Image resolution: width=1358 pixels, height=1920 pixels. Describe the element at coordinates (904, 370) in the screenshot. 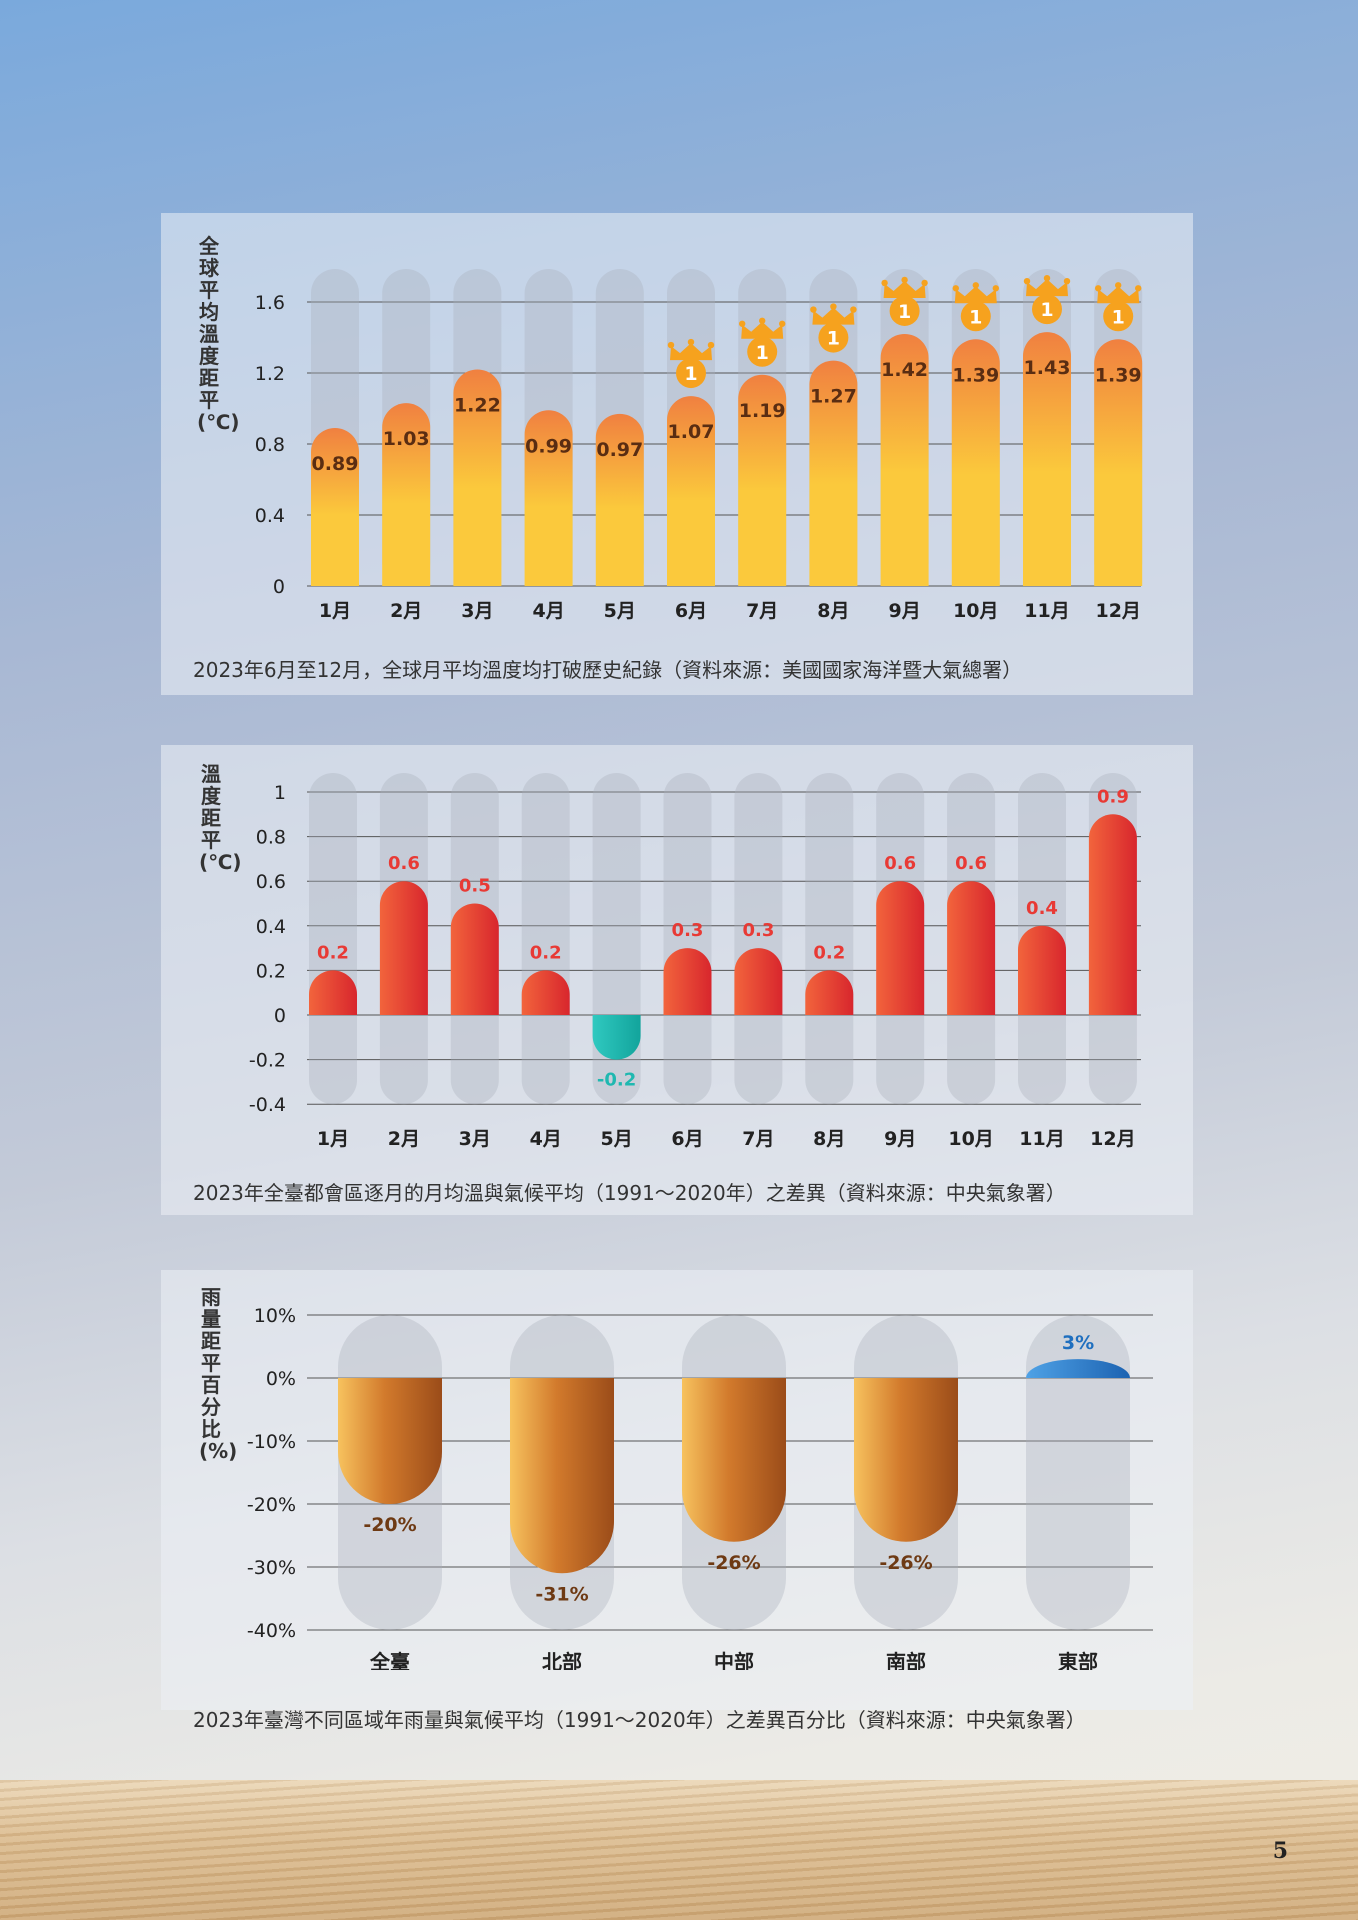

I see `bar-value-label: 1.42` at that location.